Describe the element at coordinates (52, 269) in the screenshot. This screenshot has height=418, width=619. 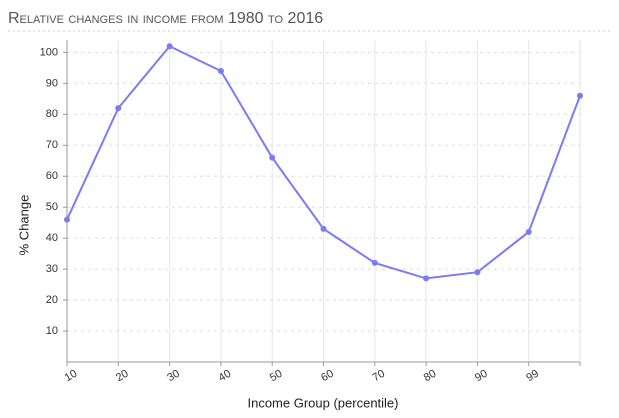
I see `y-tick-label: 30` at that location.